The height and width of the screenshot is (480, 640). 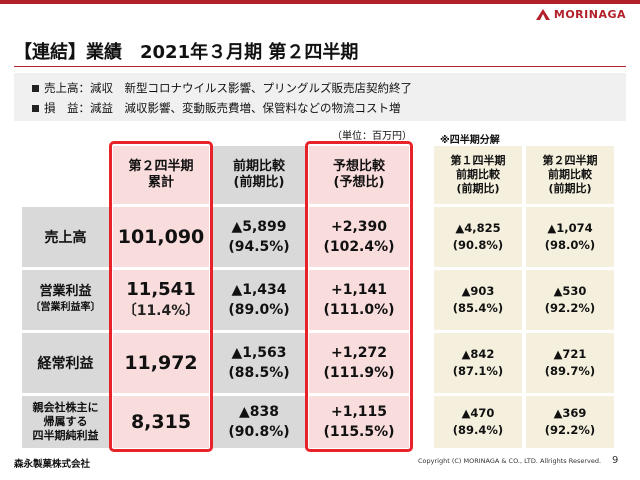 I want to click on row-label-net-income: 親会社株主に 帰属する 四半期純利益, so click(x=65, y=422).